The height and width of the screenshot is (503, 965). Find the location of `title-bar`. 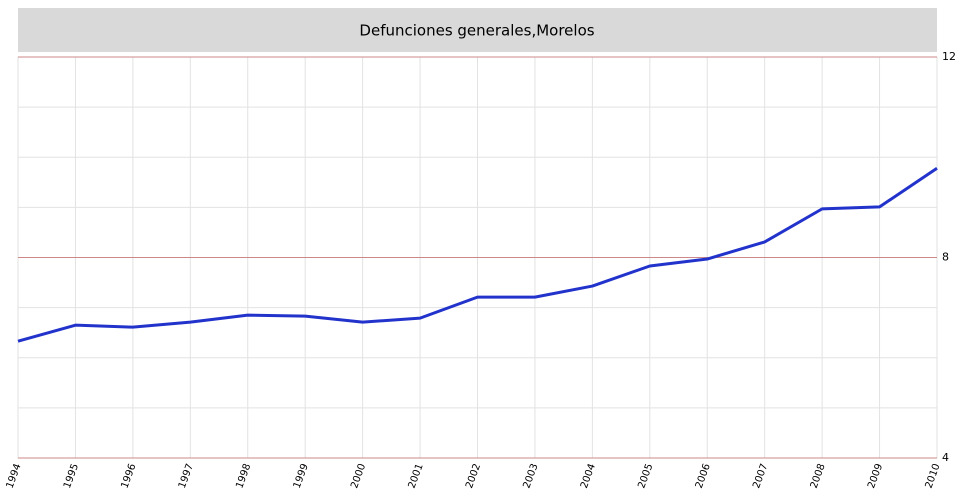

title-bar is located at coordinates (477, 30).